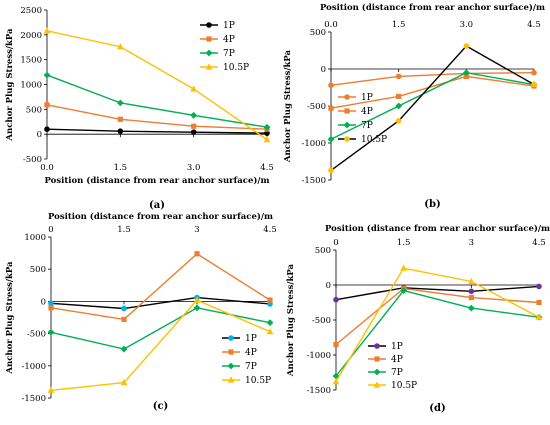  Describe the element at coordinates (31, 61) in the screenshot. I see `y-tick-label: 1500` at that location.